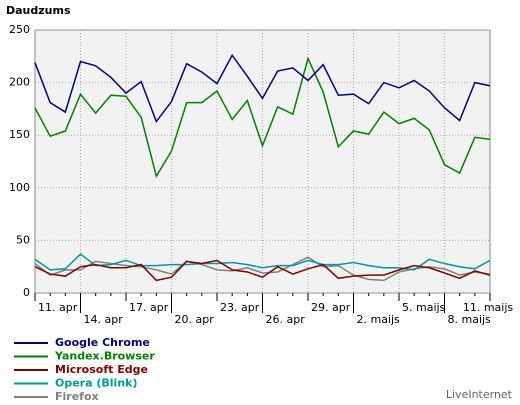 This screenshot has height=405, width=520. What do you see at coordinates (38, 10) in the screenshot?
I see `chart-title: Daudzums` at bounding box center [38, 10].